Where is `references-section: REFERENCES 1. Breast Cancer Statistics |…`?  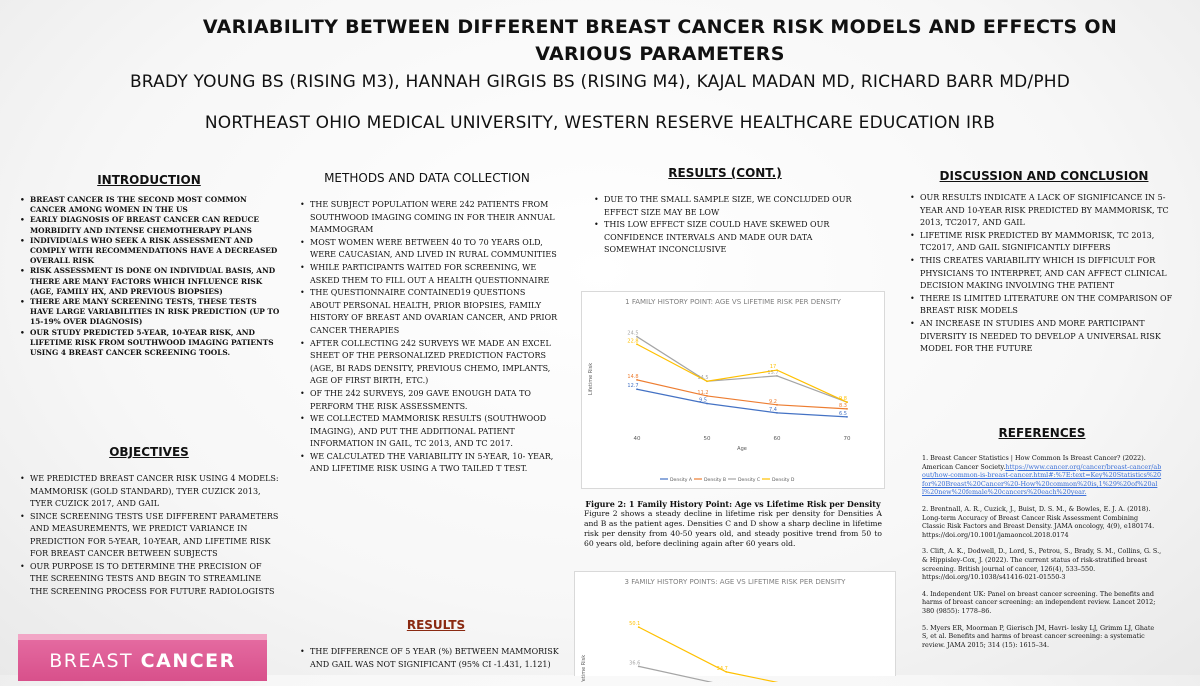
references-section: REFERENCES 1. Breast Cancer Statistics |… is located at coordinates (1042, 541).